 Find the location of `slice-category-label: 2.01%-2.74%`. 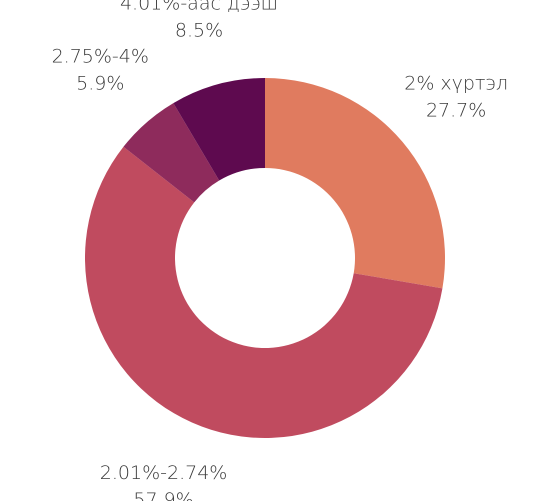

slice-category-label: 2.01%-2.74% is located at coordinates (164, 473).